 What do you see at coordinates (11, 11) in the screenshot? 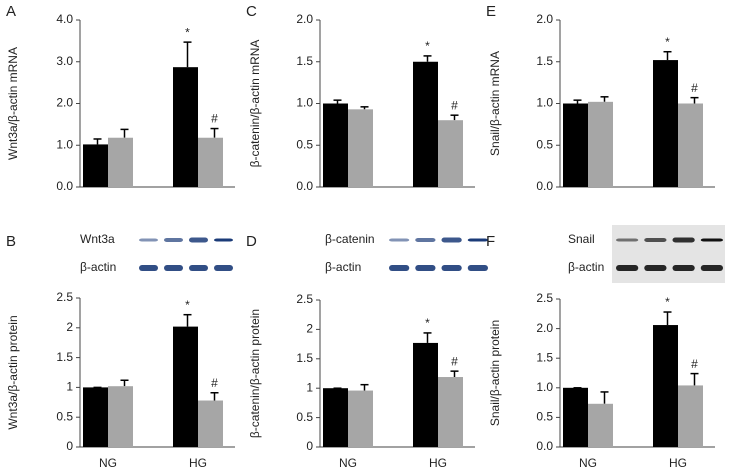
I see `panel-letter: A` at bounding box center [11, 11].